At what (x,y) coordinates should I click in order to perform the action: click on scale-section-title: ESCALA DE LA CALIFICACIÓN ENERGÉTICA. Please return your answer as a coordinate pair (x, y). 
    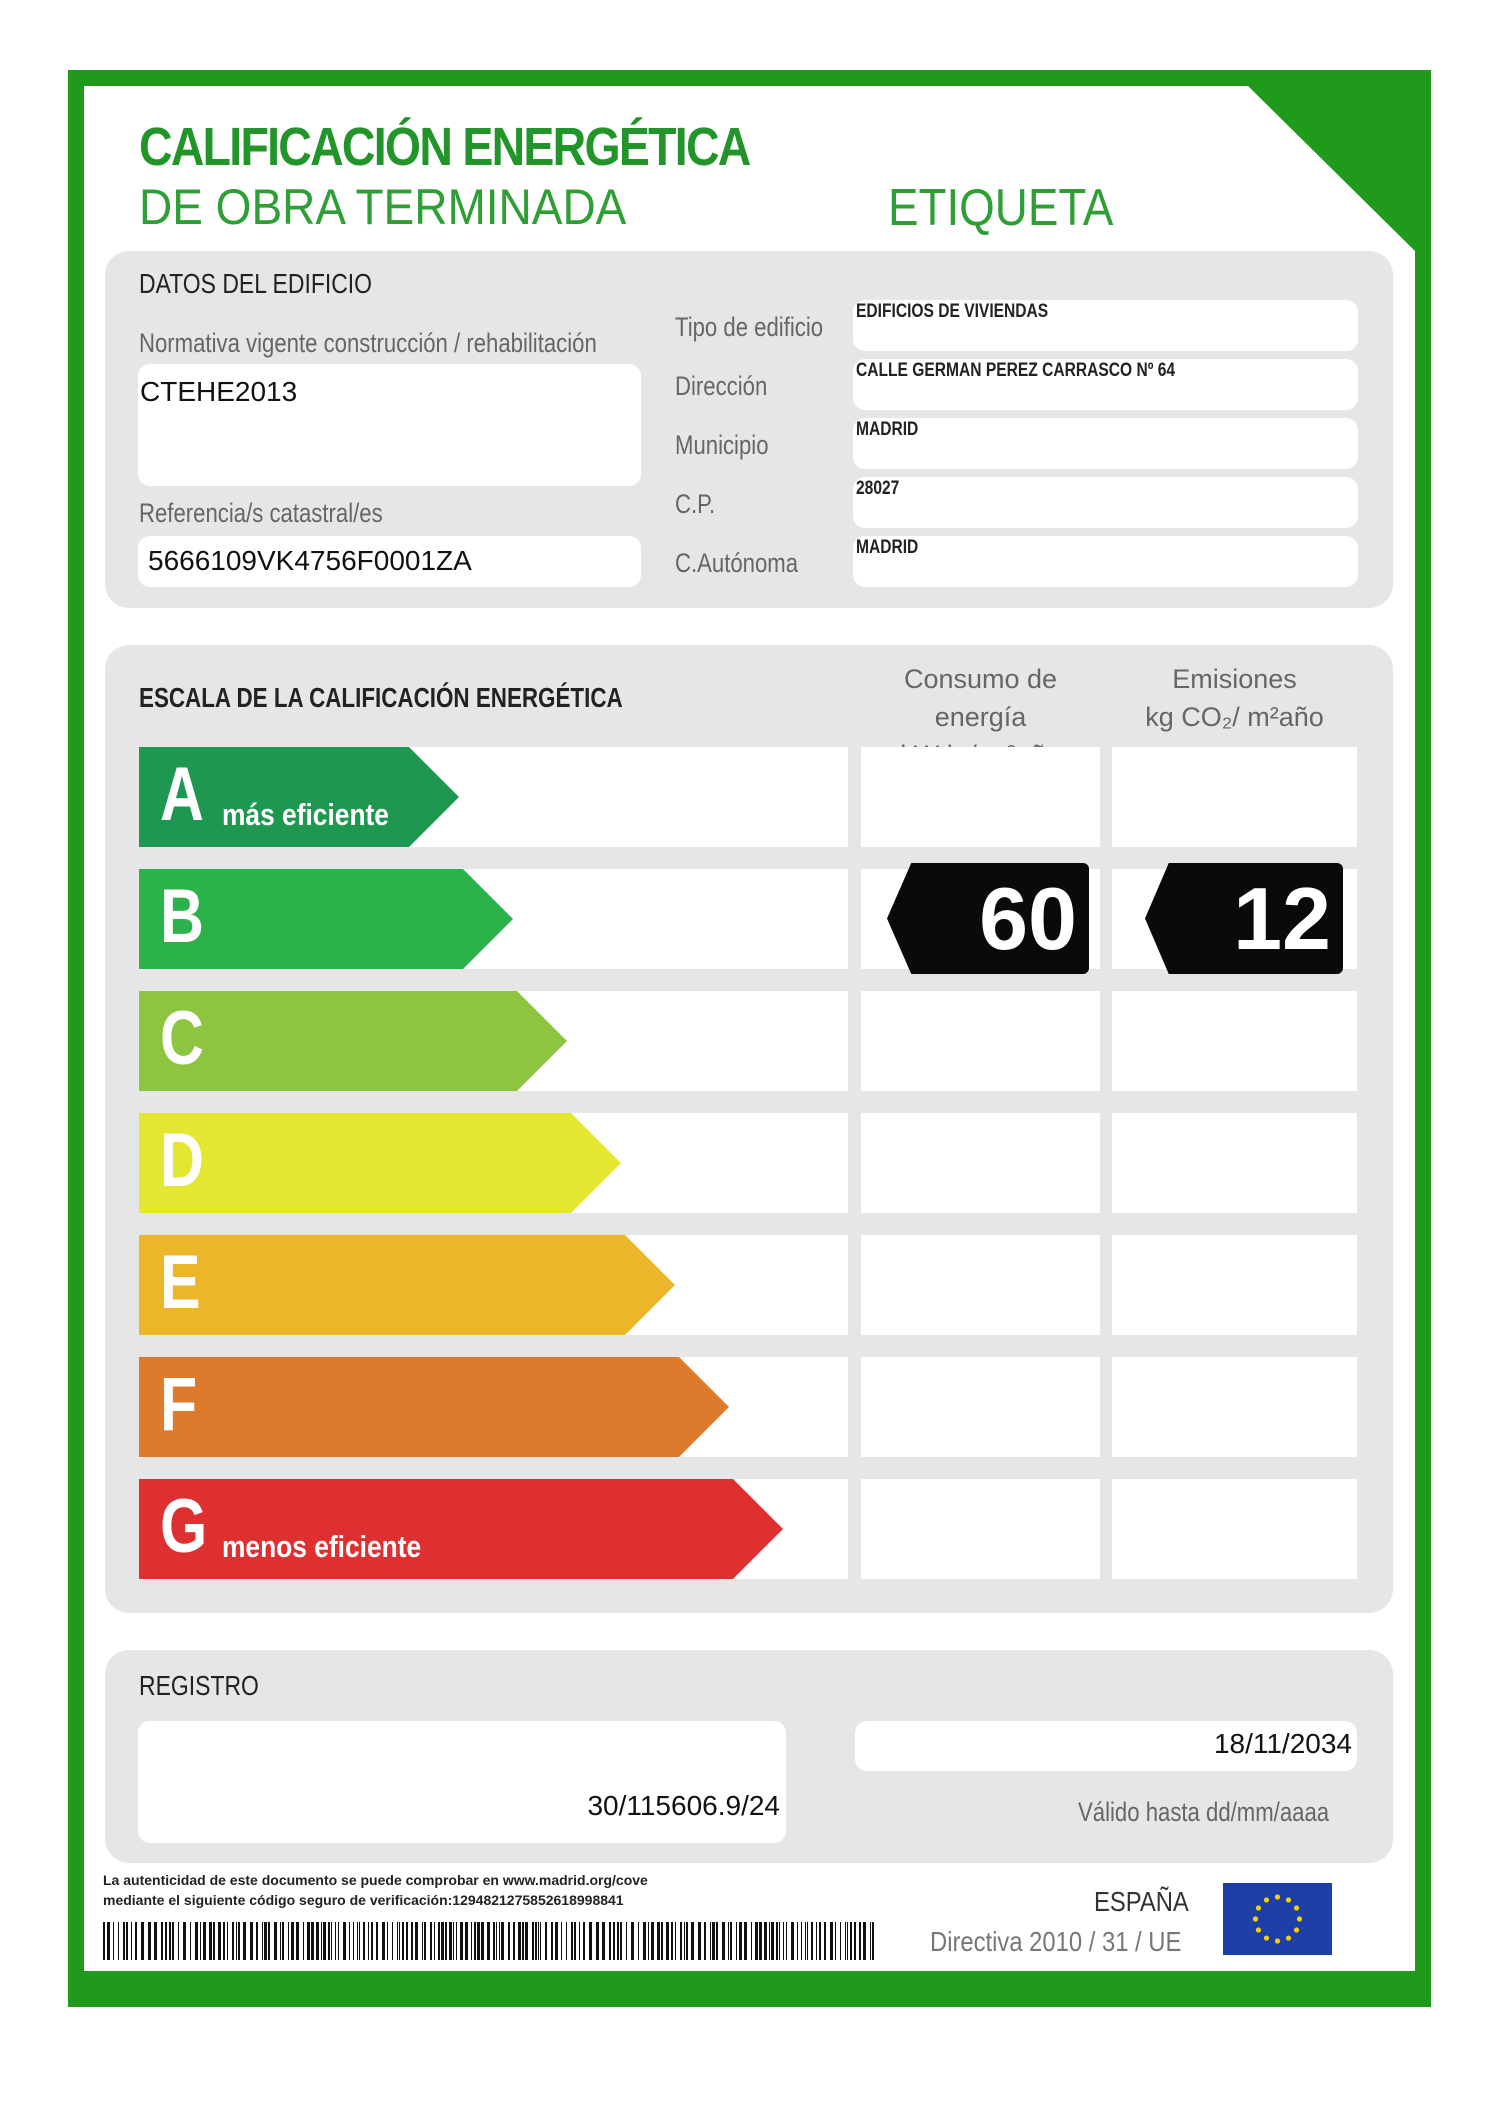
    Looking at the image, I should click on (381, 697).